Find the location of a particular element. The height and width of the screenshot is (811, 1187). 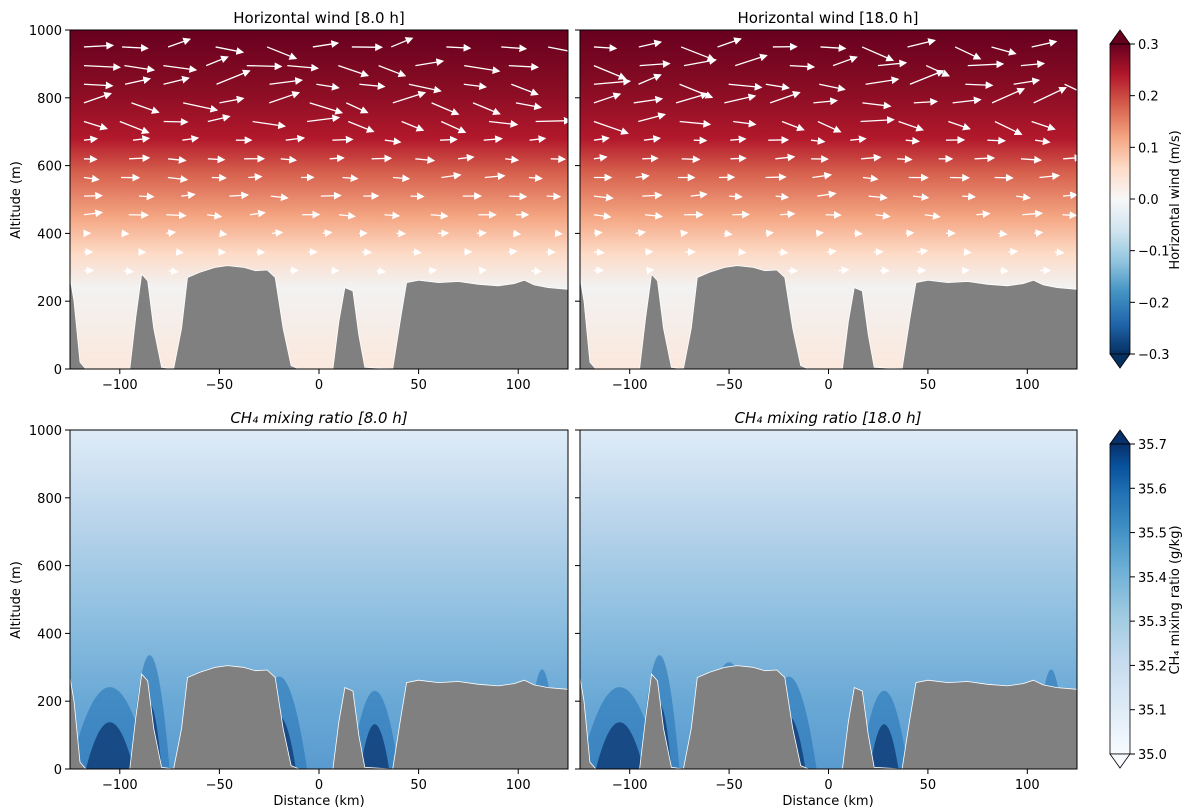

x-tick-label: −50 is located at coordinates (728, 385).